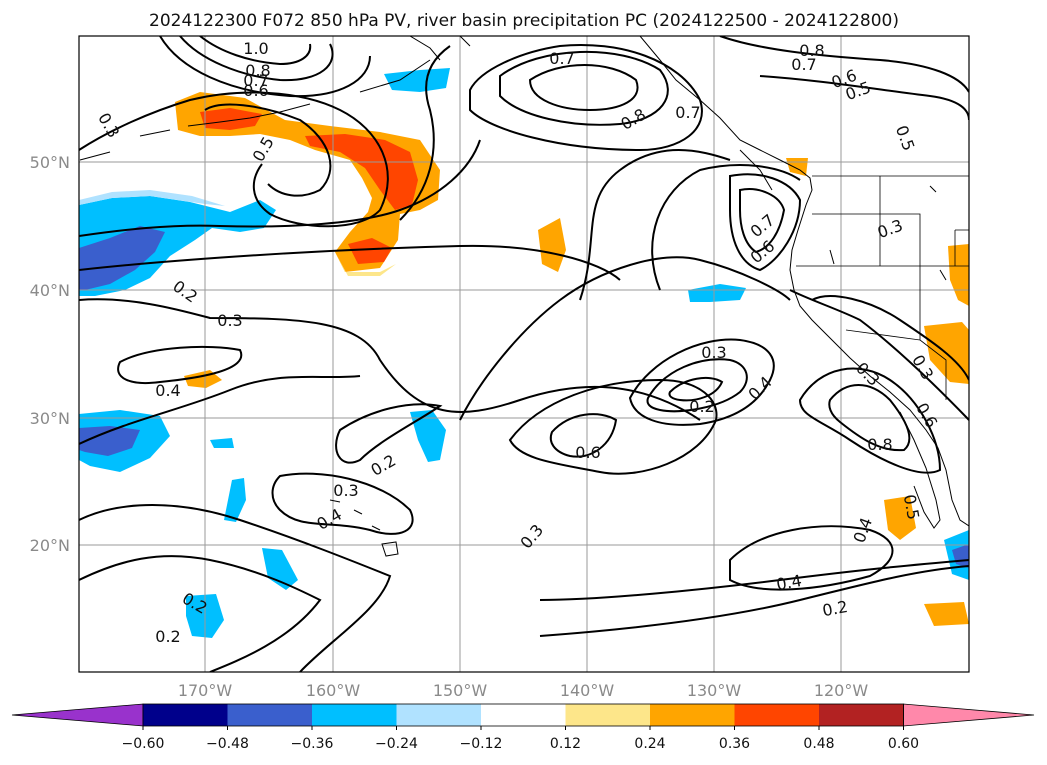  Describe the element at coordinates (50, 354) in the screenshot. I see `latitude-labels: 50°N 40°N 30°N 20°N` at that location.